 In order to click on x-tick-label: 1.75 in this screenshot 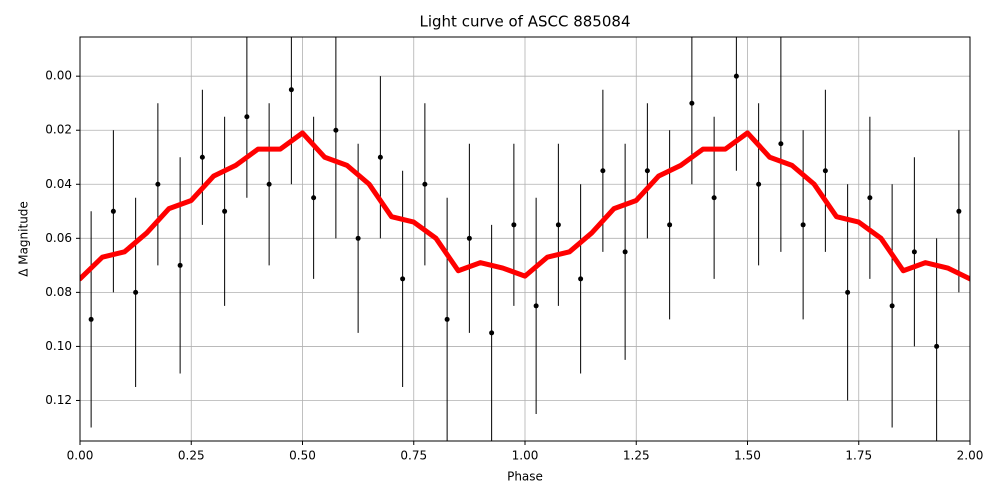, I will do `click(858, 456)`.